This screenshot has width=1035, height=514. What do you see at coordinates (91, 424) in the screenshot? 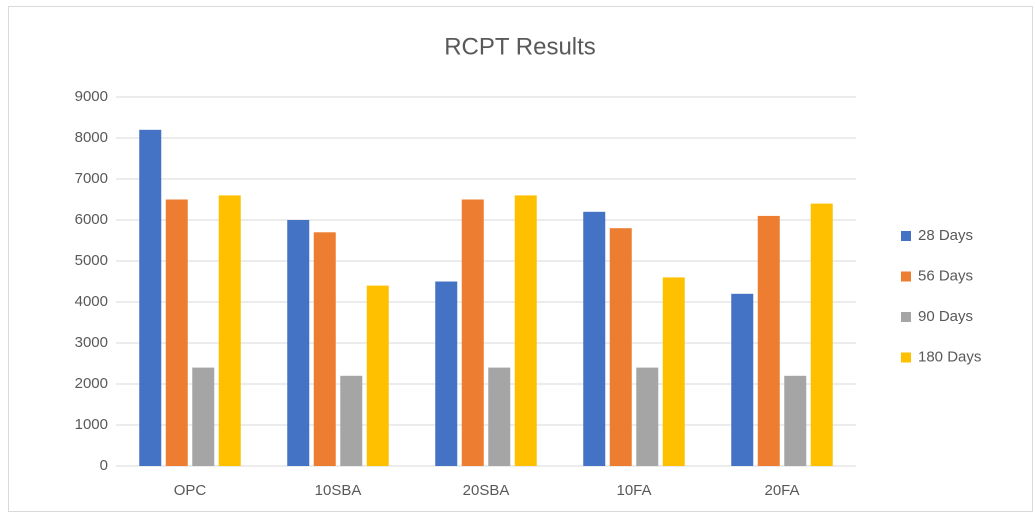
I see `y-tick-label: 1000` at bounding box center [91, 424].